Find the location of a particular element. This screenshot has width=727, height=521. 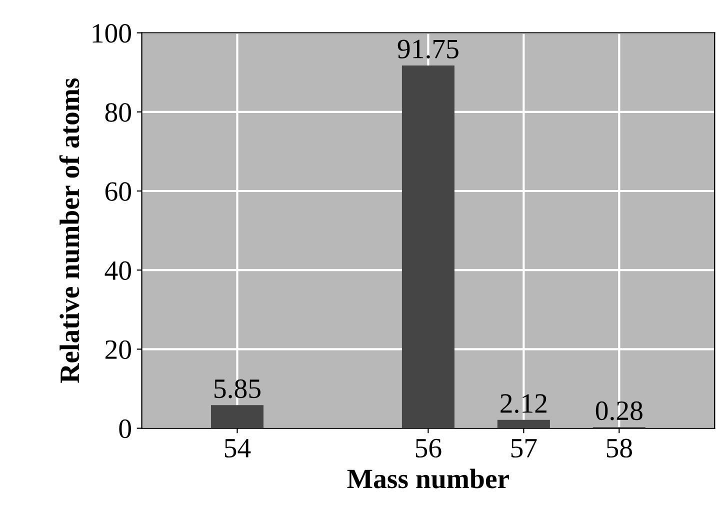

y-tick-label: 60 is located at coordinates (118, 191).